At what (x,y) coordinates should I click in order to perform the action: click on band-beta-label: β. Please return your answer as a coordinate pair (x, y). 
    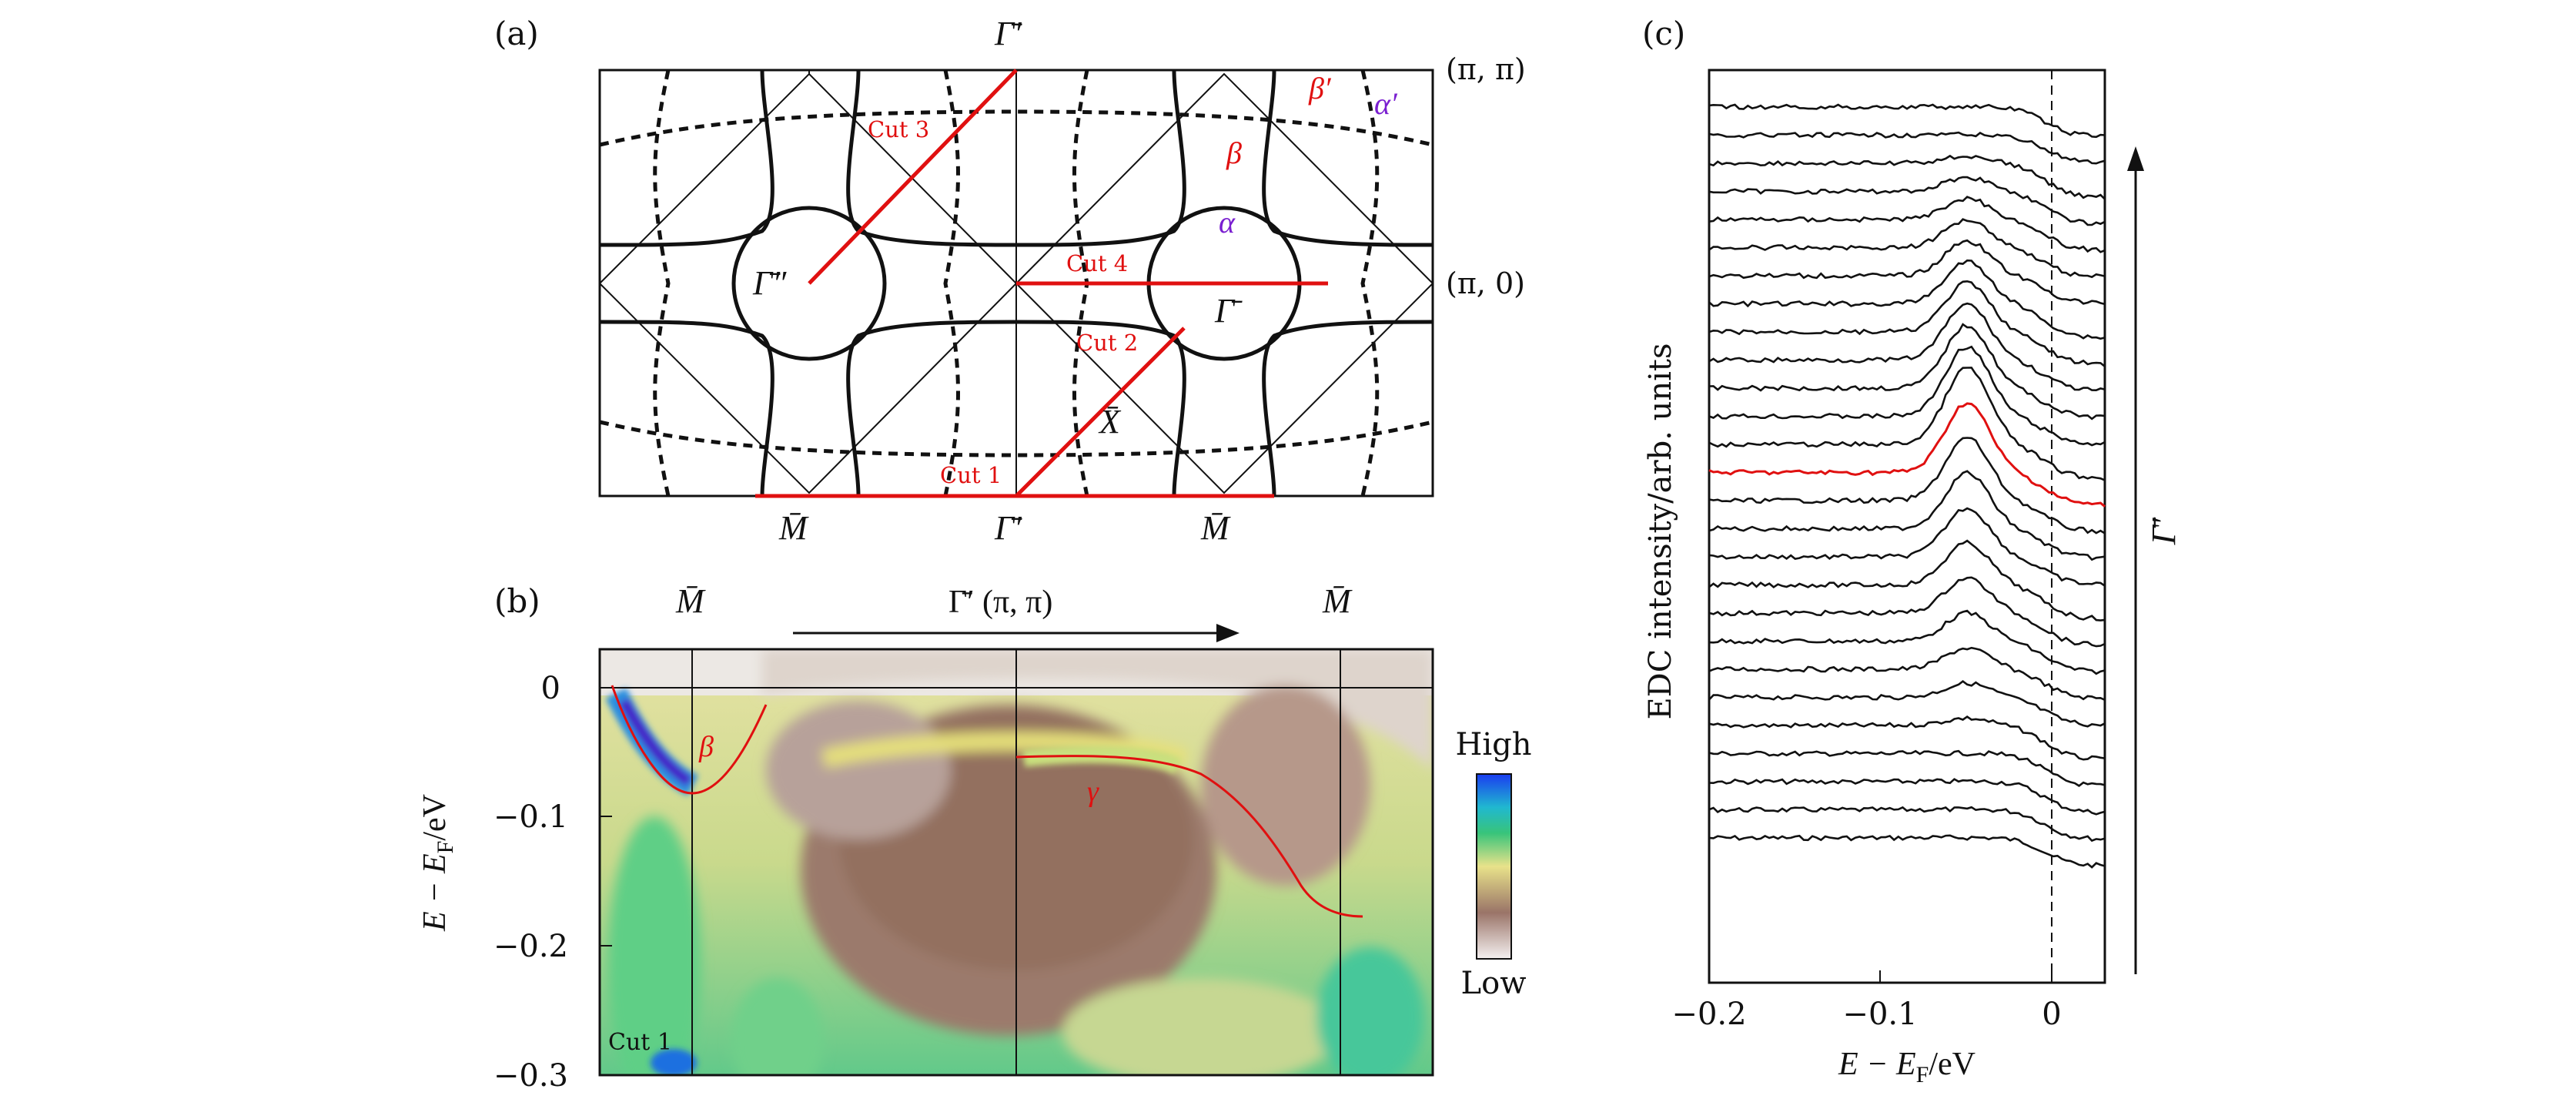
    Looking at the image, I should click on (1234, 153).